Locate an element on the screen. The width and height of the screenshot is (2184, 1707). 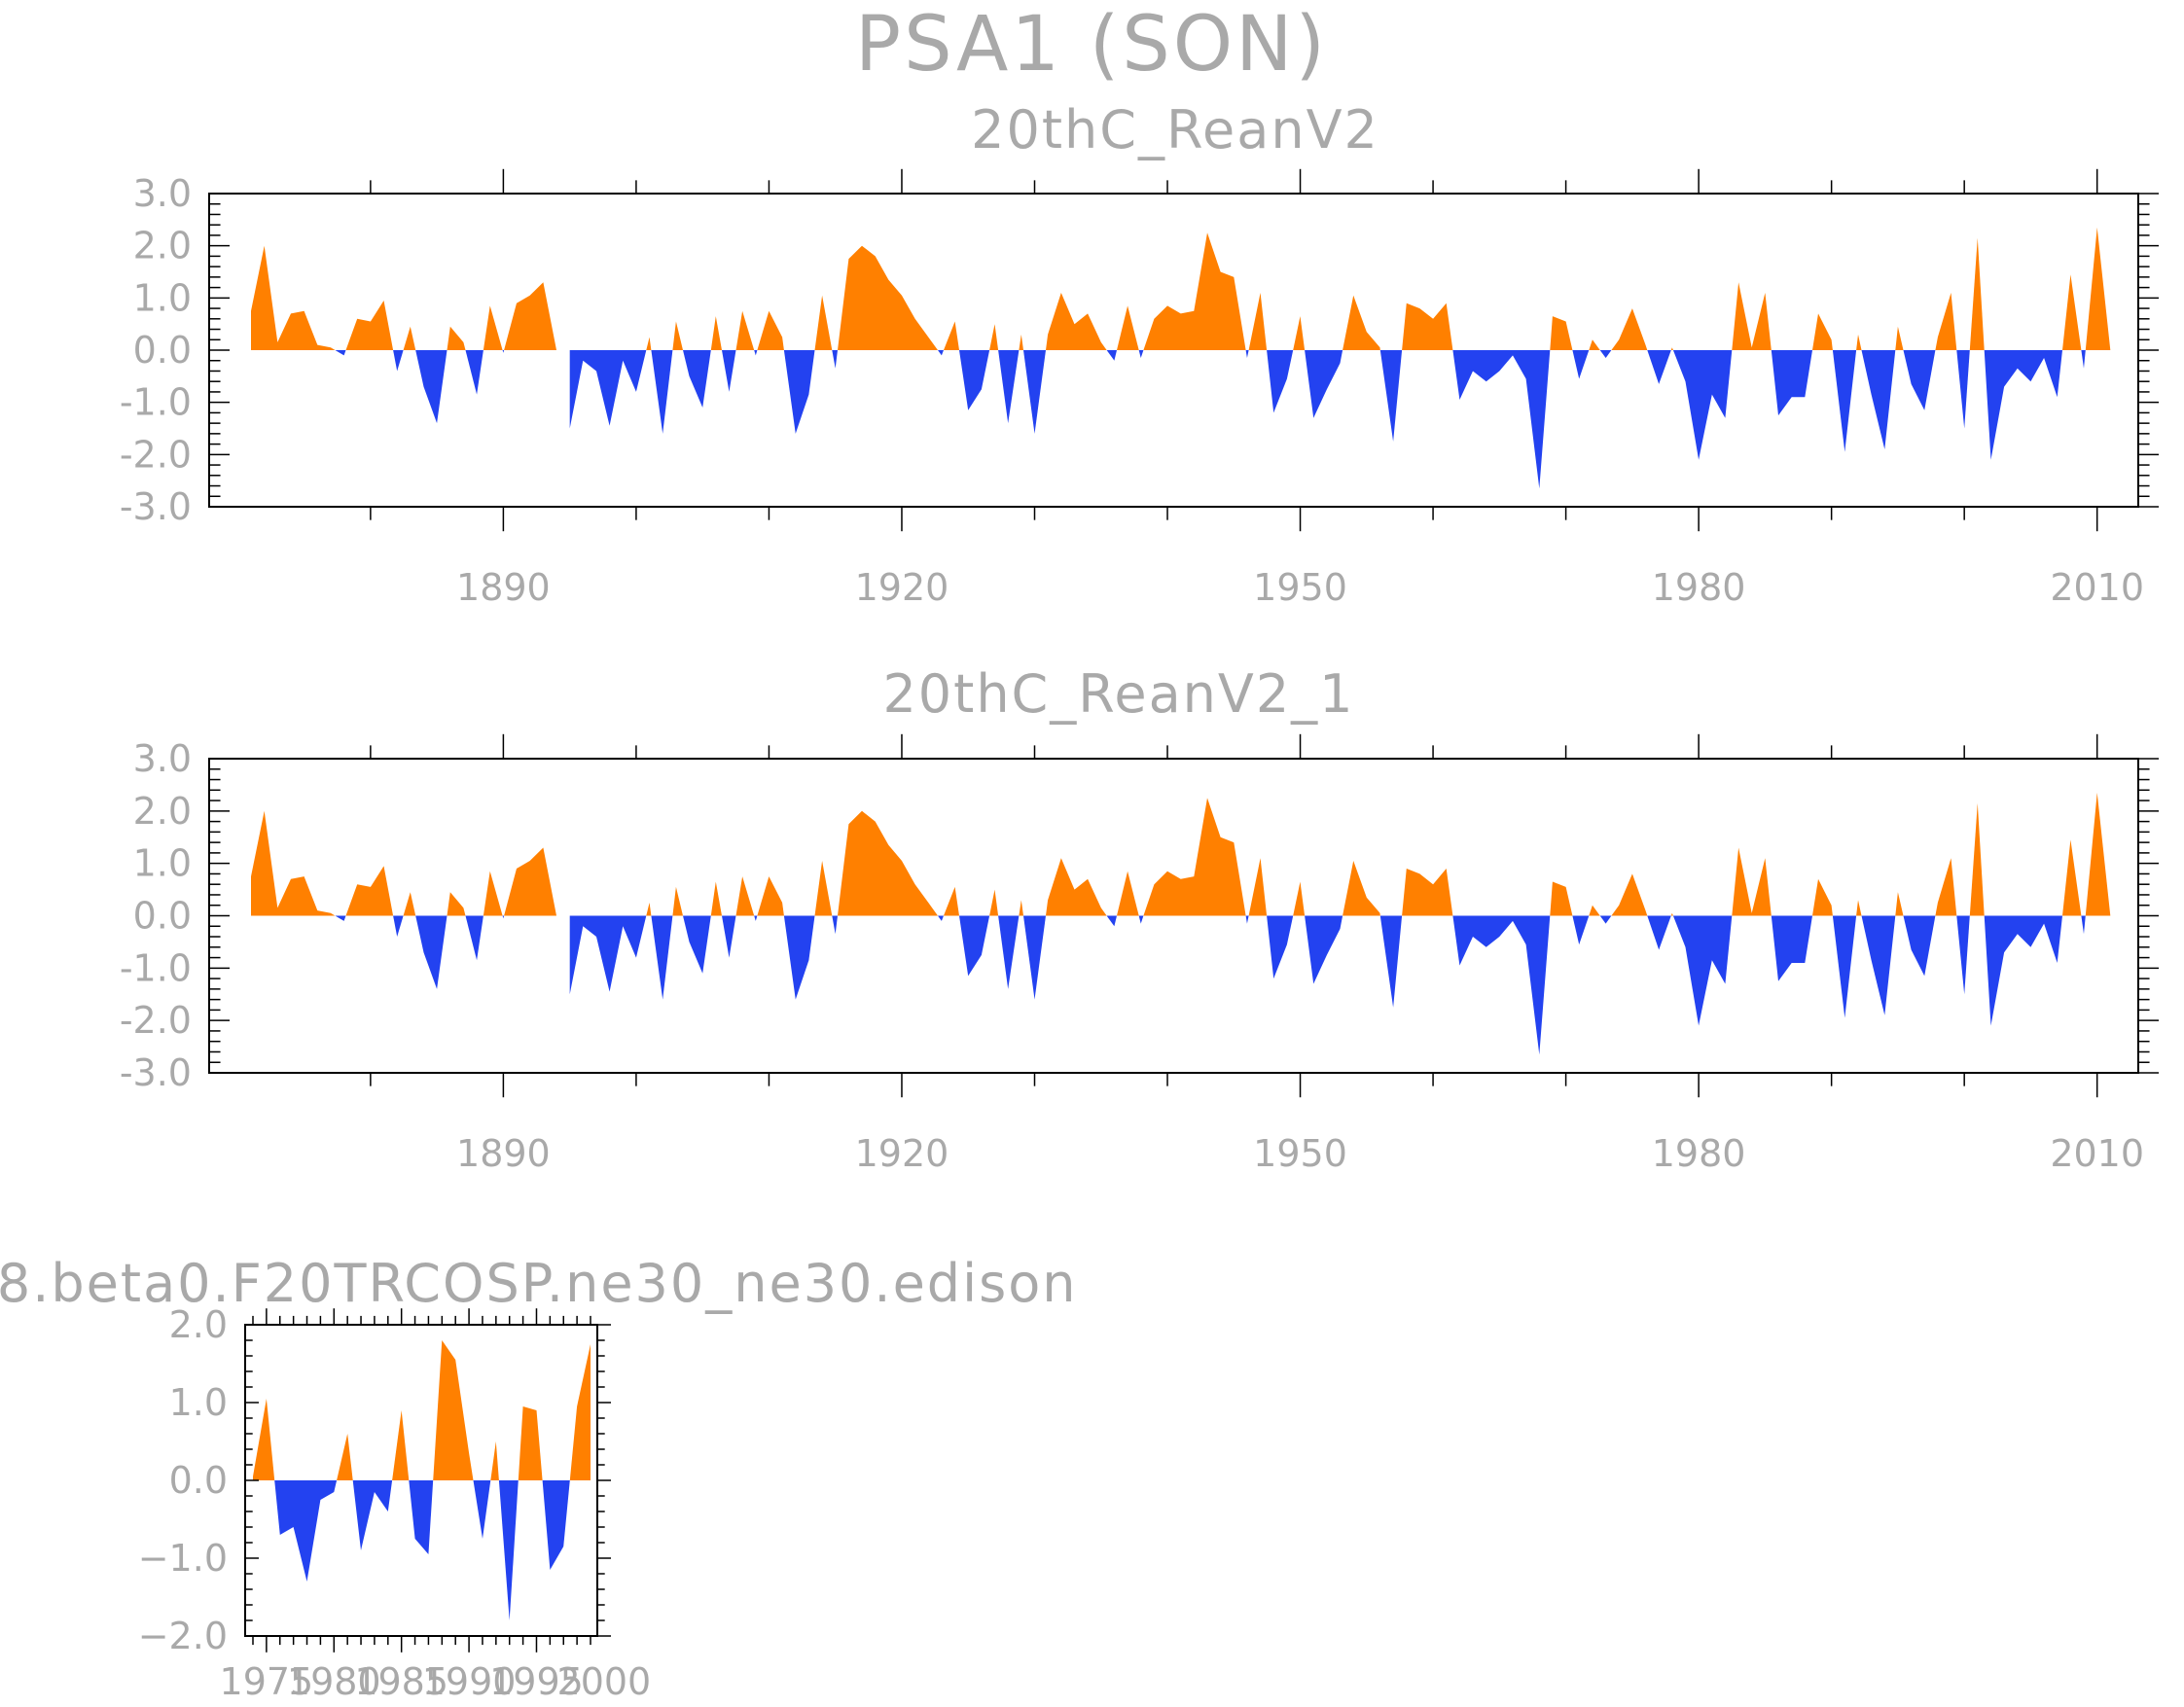
panel-title: 20thC_ReanV2 is located at coordinates (1175, 129).